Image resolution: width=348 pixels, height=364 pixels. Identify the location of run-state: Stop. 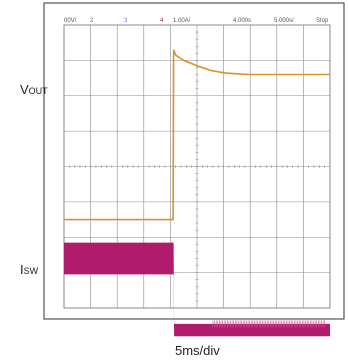
(322, 21).